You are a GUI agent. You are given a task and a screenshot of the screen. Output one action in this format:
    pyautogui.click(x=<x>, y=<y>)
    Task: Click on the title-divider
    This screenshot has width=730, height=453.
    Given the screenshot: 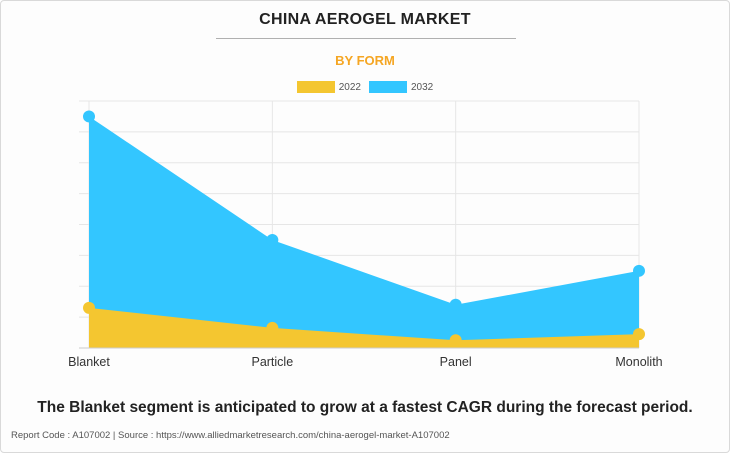 What is the action you would take?
    pyautogui.click(x=366, y=38)
    